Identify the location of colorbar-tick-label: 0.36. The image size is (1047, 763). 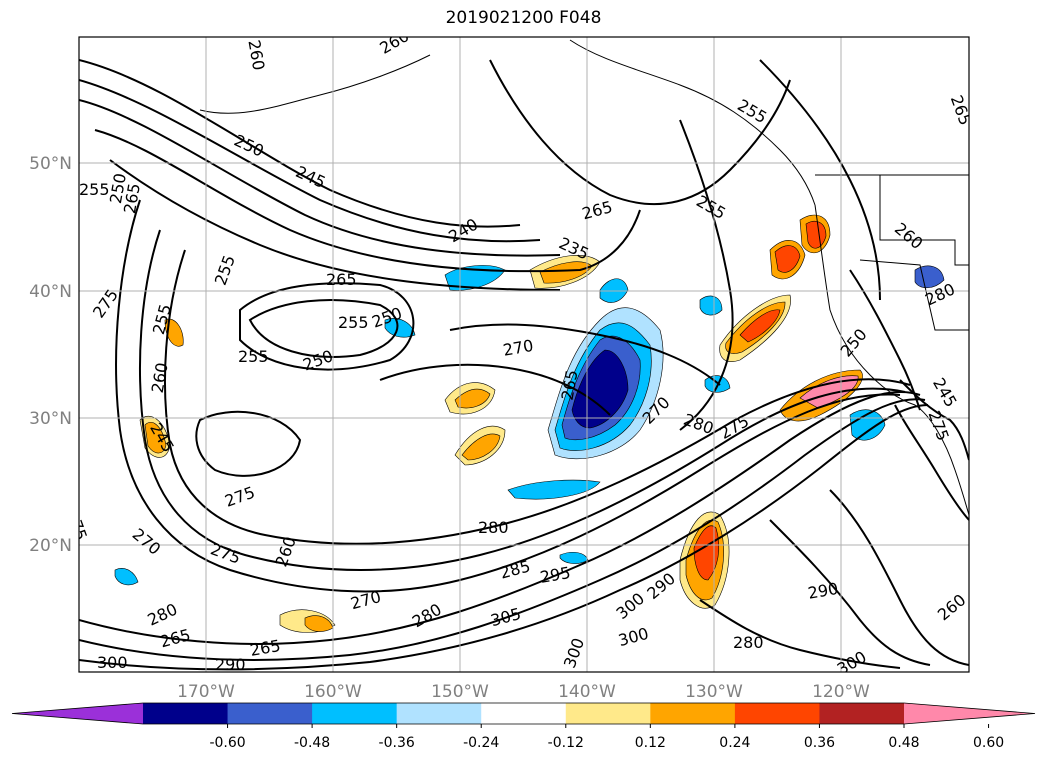
(819, 743).